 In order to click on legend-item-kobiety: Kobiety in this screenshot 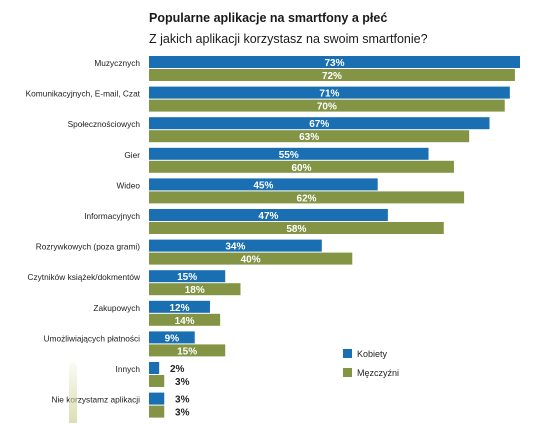, I will do `click(365, 354)`.